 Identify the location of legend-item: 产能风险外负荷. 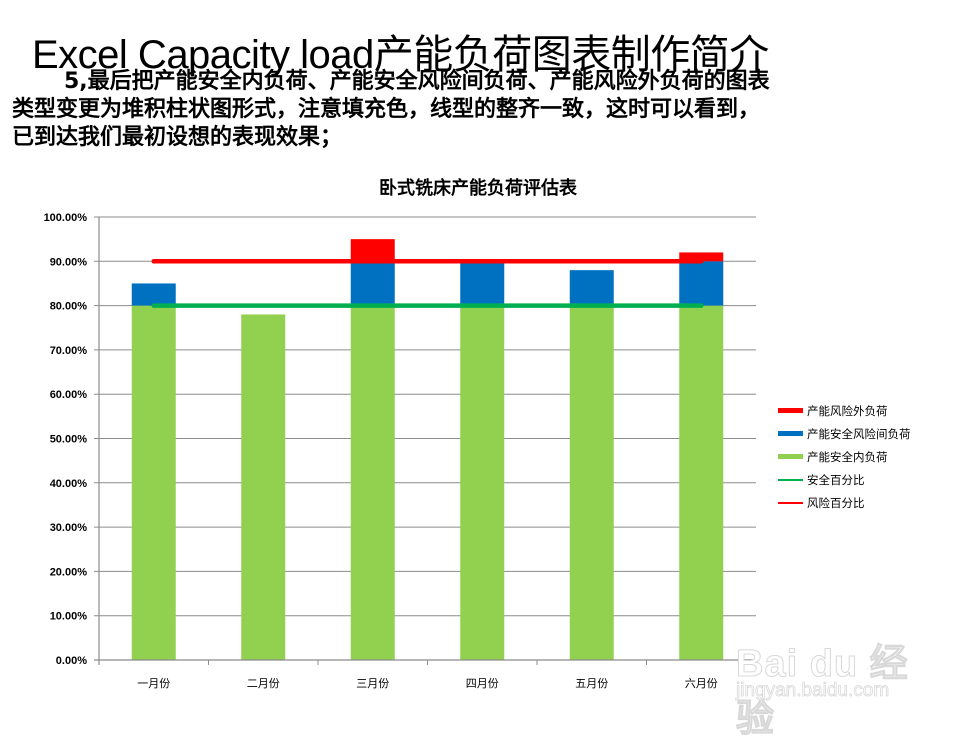
(844, 410).